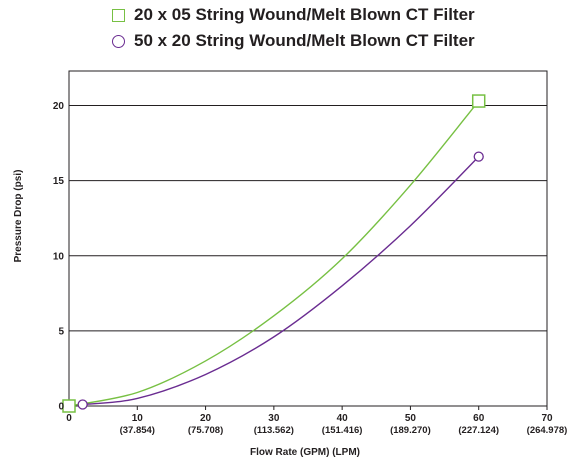  Describe the element at coordinates (274, 418) in the screenshot. I see `x-tick-label-30: 30` at that location.